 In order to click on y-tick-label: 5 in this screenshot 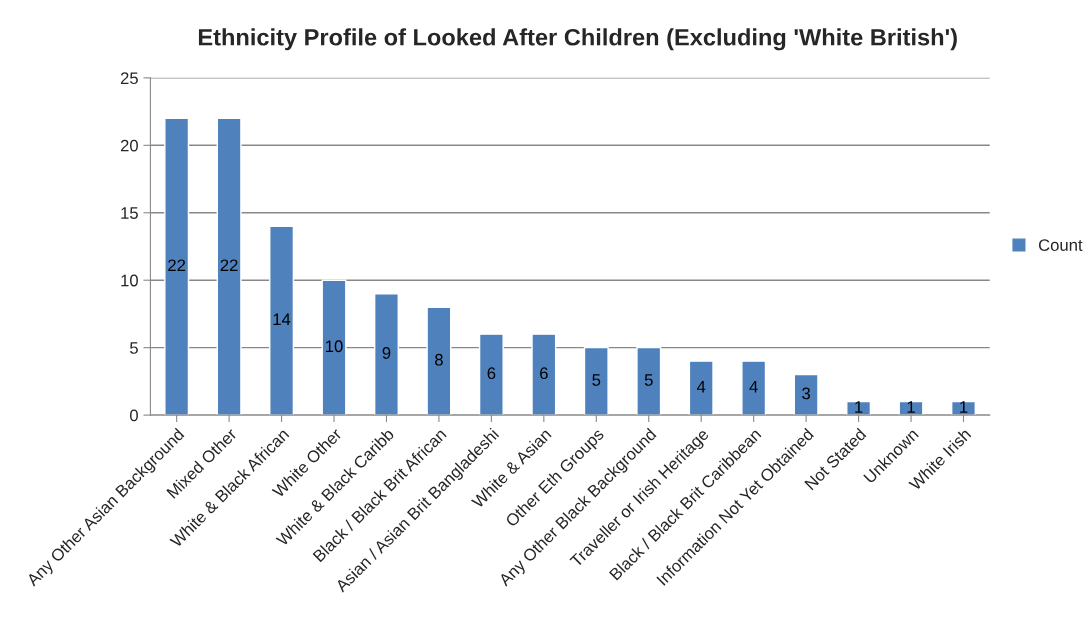, I will do `click(134, 348)`.